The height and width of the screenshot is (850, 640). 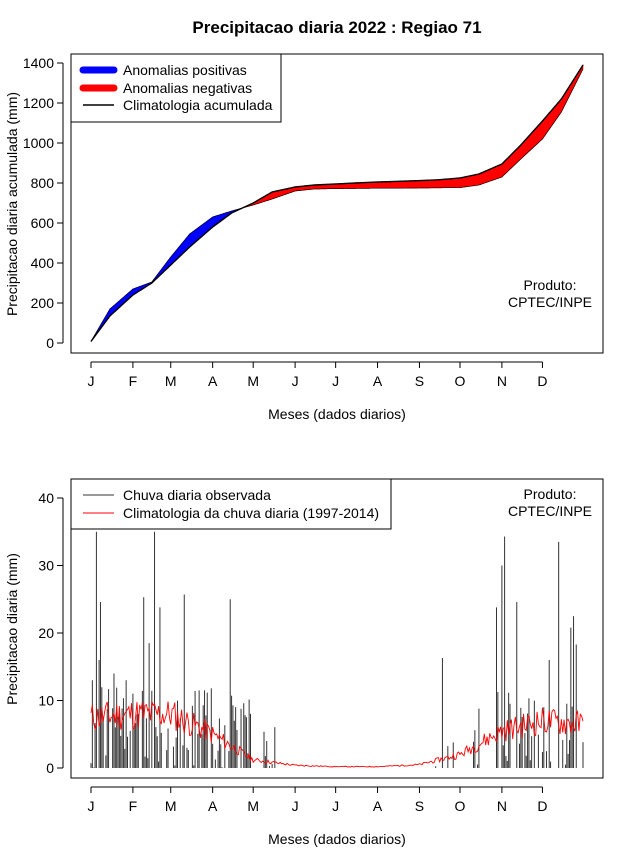 I want to click on y-axis-label: Precipitacao diaria (mm), so click(x=12, y=629).